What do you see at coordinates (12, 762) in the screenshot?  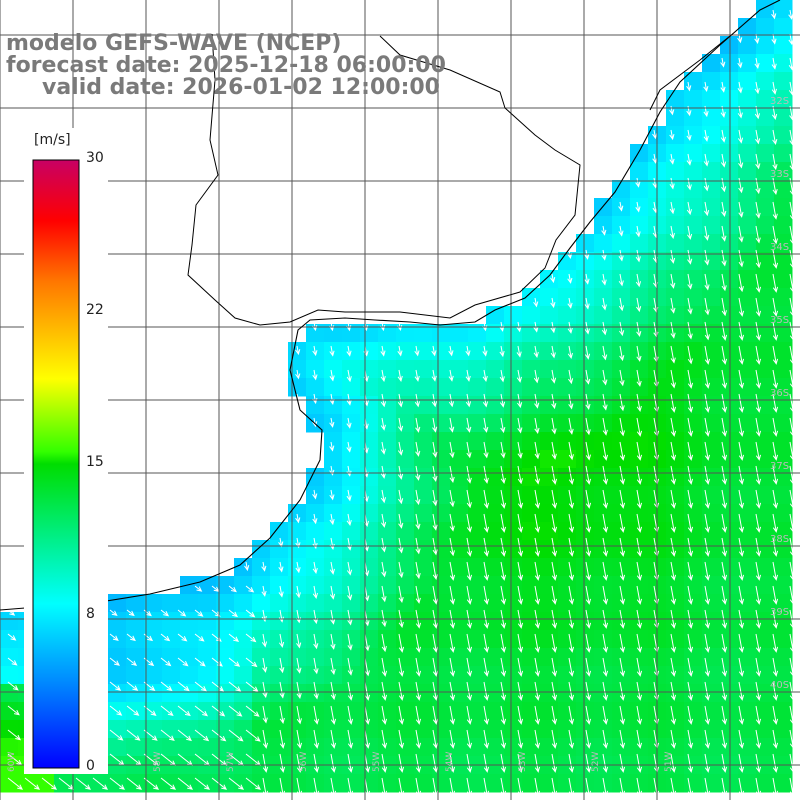 I see `longitude-label: 60W` at bounding box center [12, 762].